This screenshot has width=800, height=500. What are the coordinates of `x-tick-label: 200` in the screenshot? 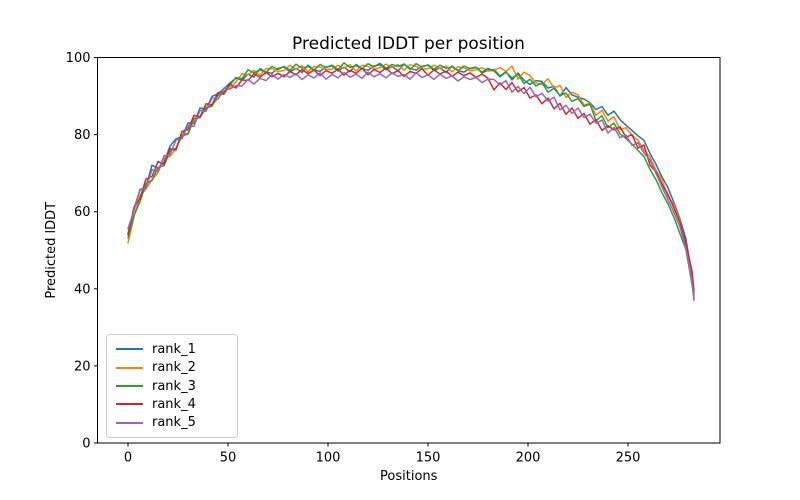 It's located at (528, 458).